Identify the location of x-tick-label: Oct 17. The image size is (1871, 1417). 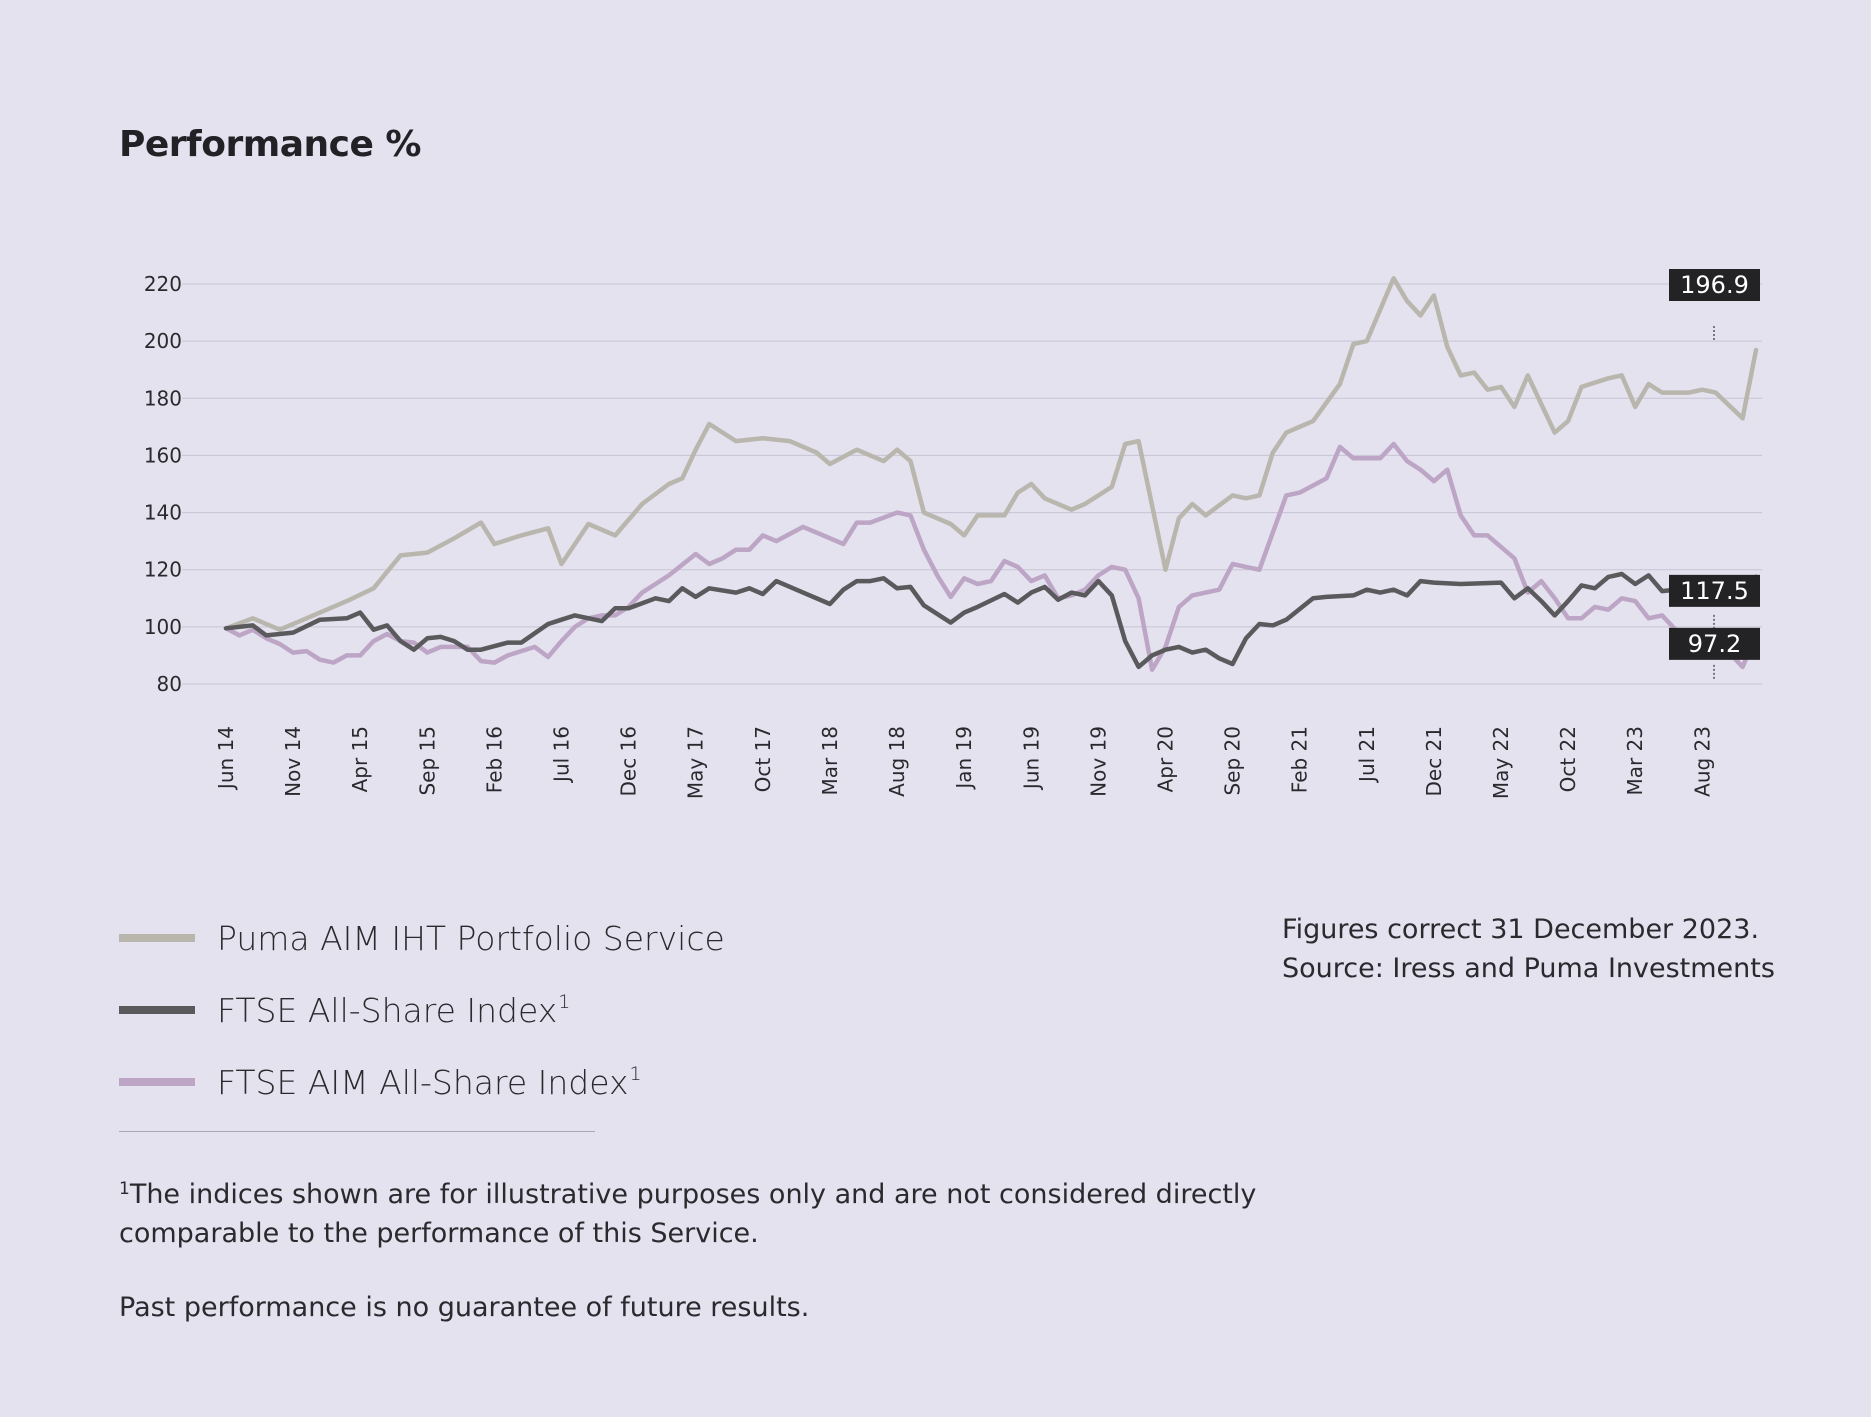
(763, 759).